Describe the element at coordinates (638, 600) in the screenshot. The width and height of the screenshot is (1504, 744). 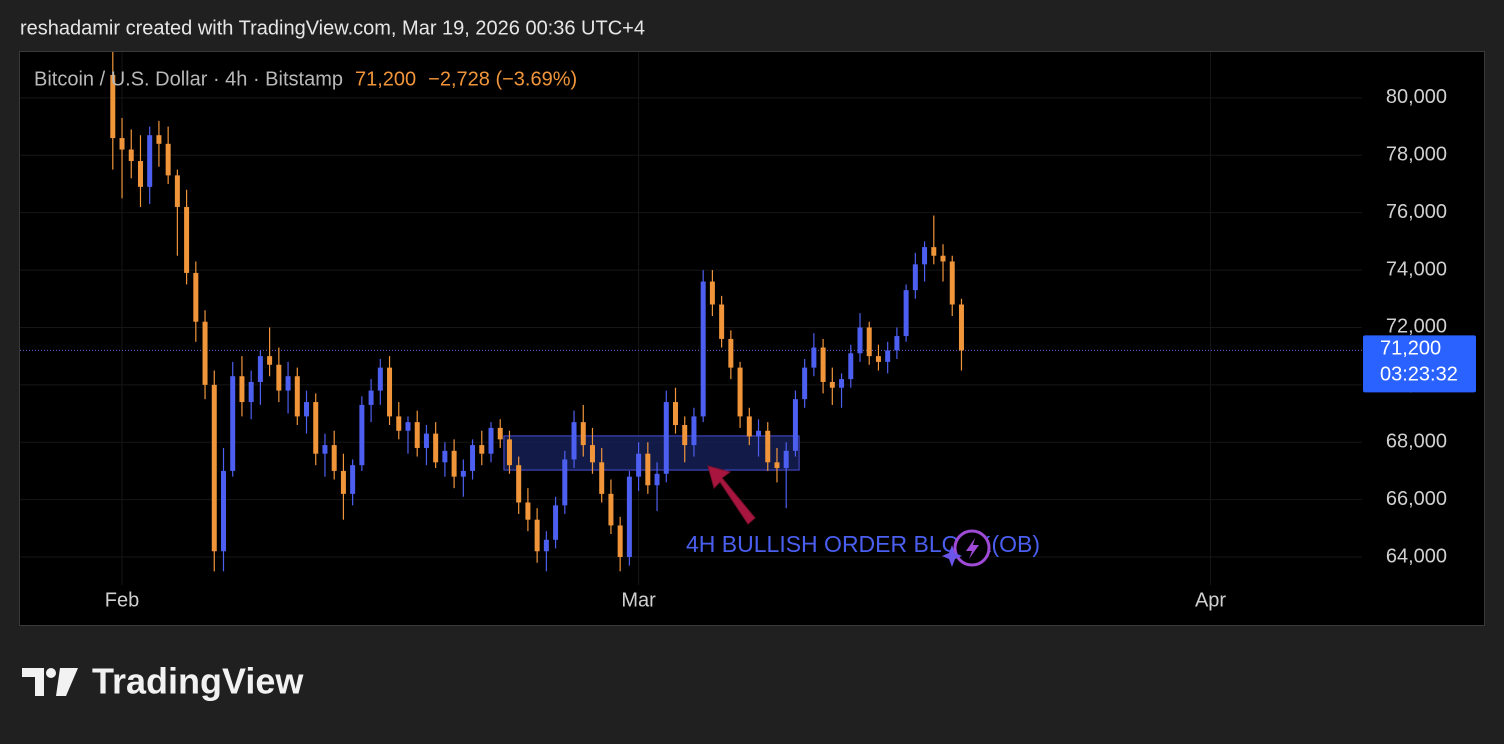
I see `x-tick-label: Mar` at that location.